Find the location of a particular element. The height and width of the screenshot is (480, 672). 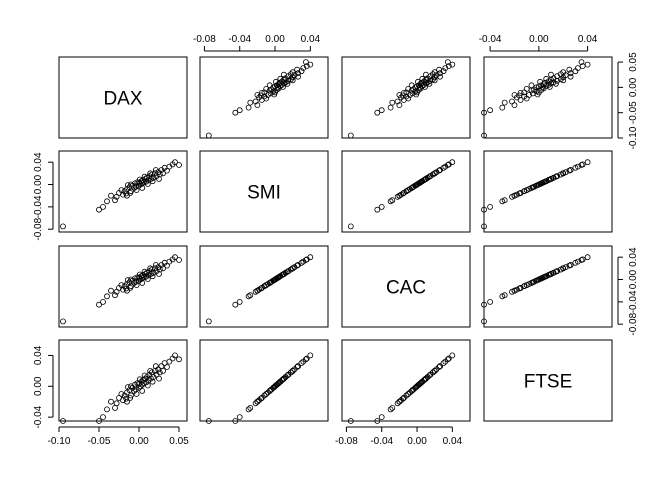

tick-label: -0.10 is located at coordinates (633, 137).